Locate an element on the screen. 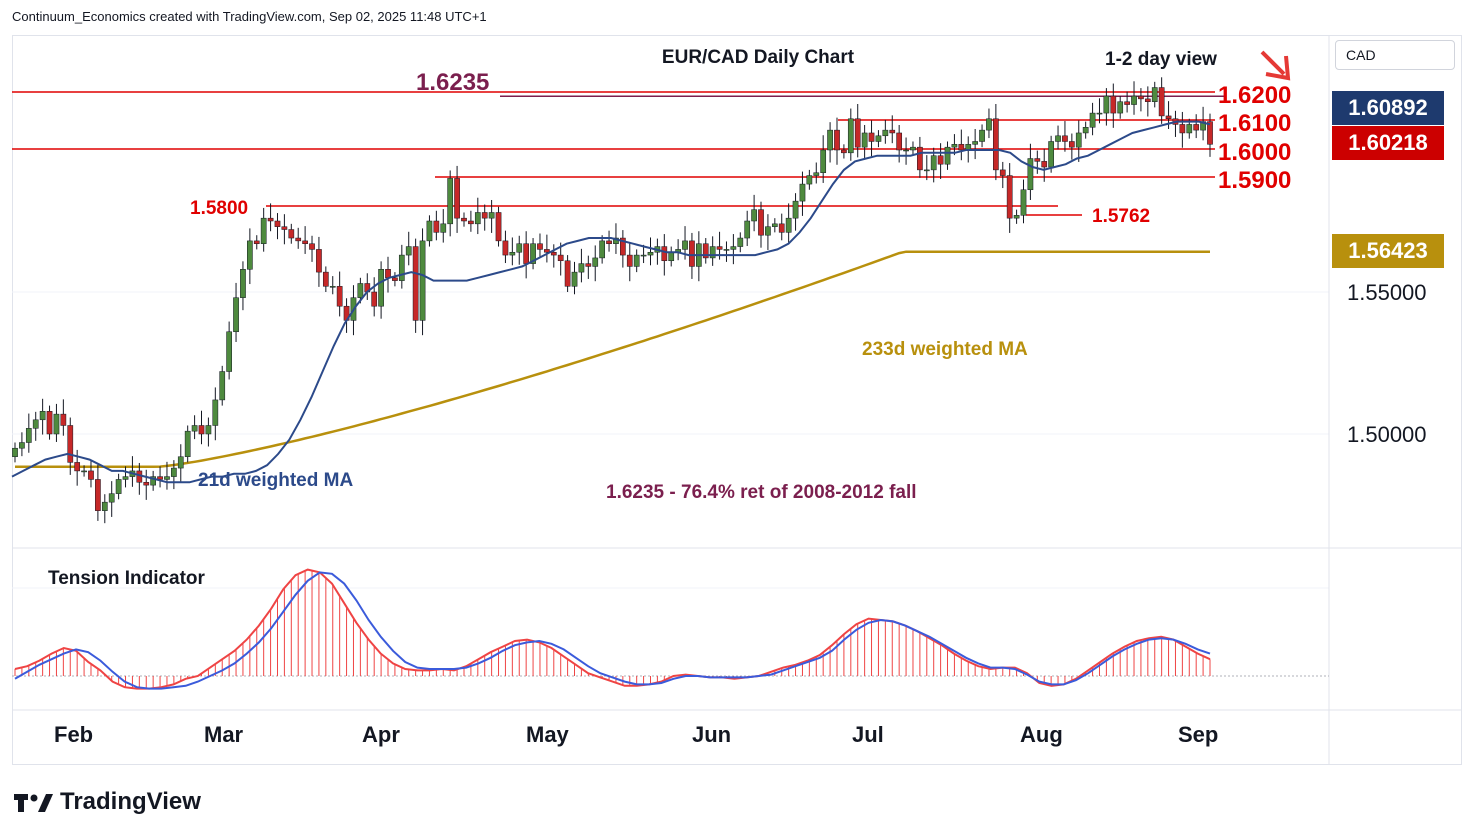 The image size is (1474, 840). tradingview-logo: TradingView is located at coordinates (107, 802).